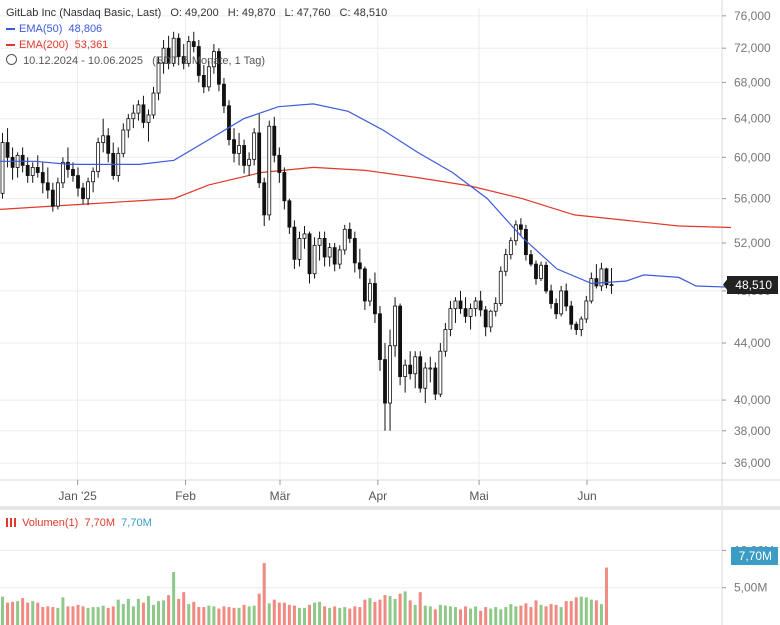 The height and width of the screenshot is (625, 780). What do you see at coordinates (79, 523) in the screenshot?
I see `volume-legend: Volumen(1) 7,70M 7,70M` at bounding box center [79, 523].